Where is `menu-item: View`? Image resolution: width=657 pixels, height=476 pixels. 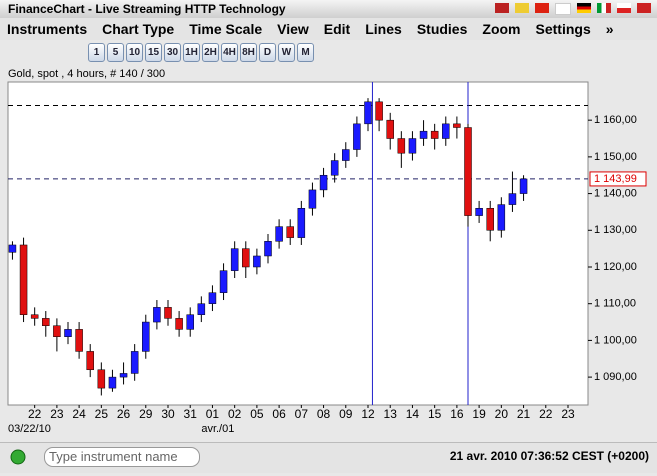
menu-item: View is located at coordinates (293, 29).